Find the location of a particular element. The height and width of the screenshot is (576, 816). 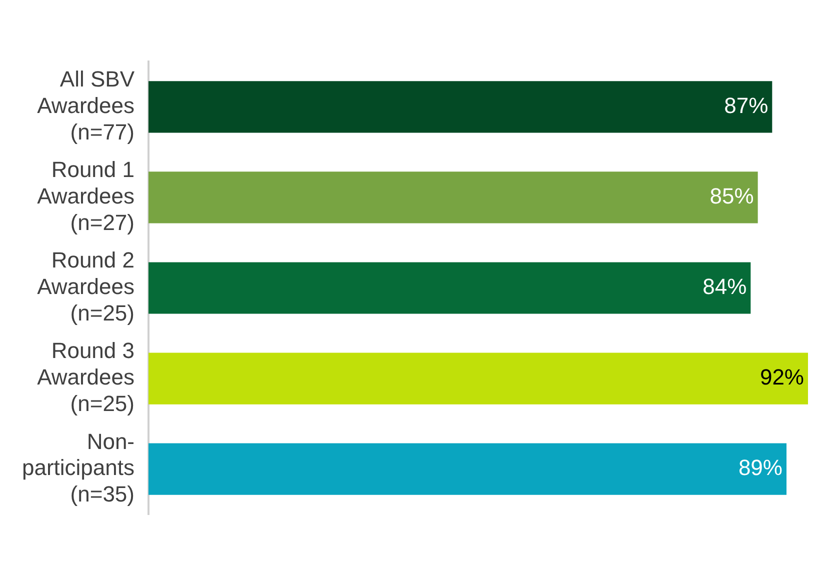

y-tick-label: All SBV Awardees (n=77) is located at coordinates (86, 105).